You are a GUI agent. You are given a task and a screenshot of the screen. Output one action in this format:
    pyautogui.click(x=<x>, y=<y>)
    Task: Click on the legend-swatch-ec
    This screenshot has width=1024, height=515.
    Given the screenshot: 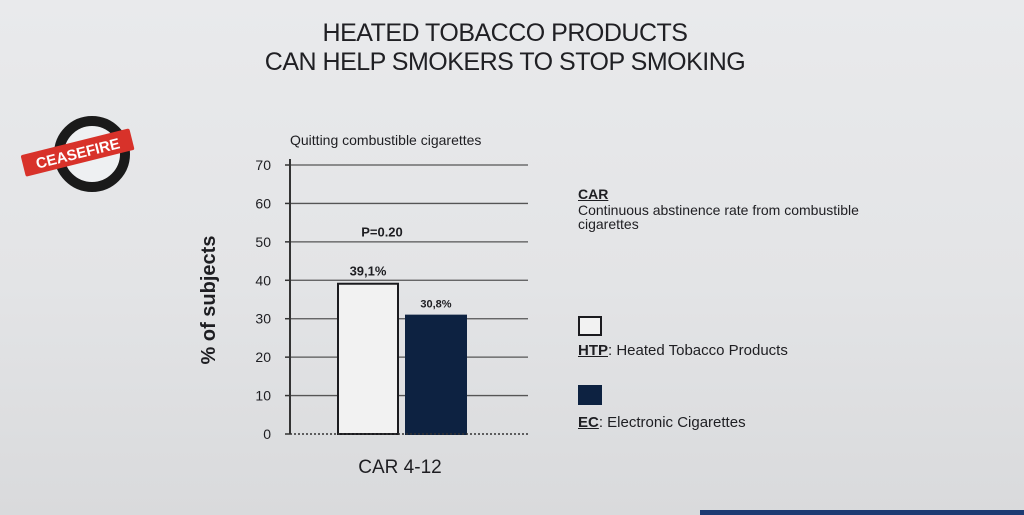 What is the action you would take?
    pyautogui.click(x=590, y=395)
    